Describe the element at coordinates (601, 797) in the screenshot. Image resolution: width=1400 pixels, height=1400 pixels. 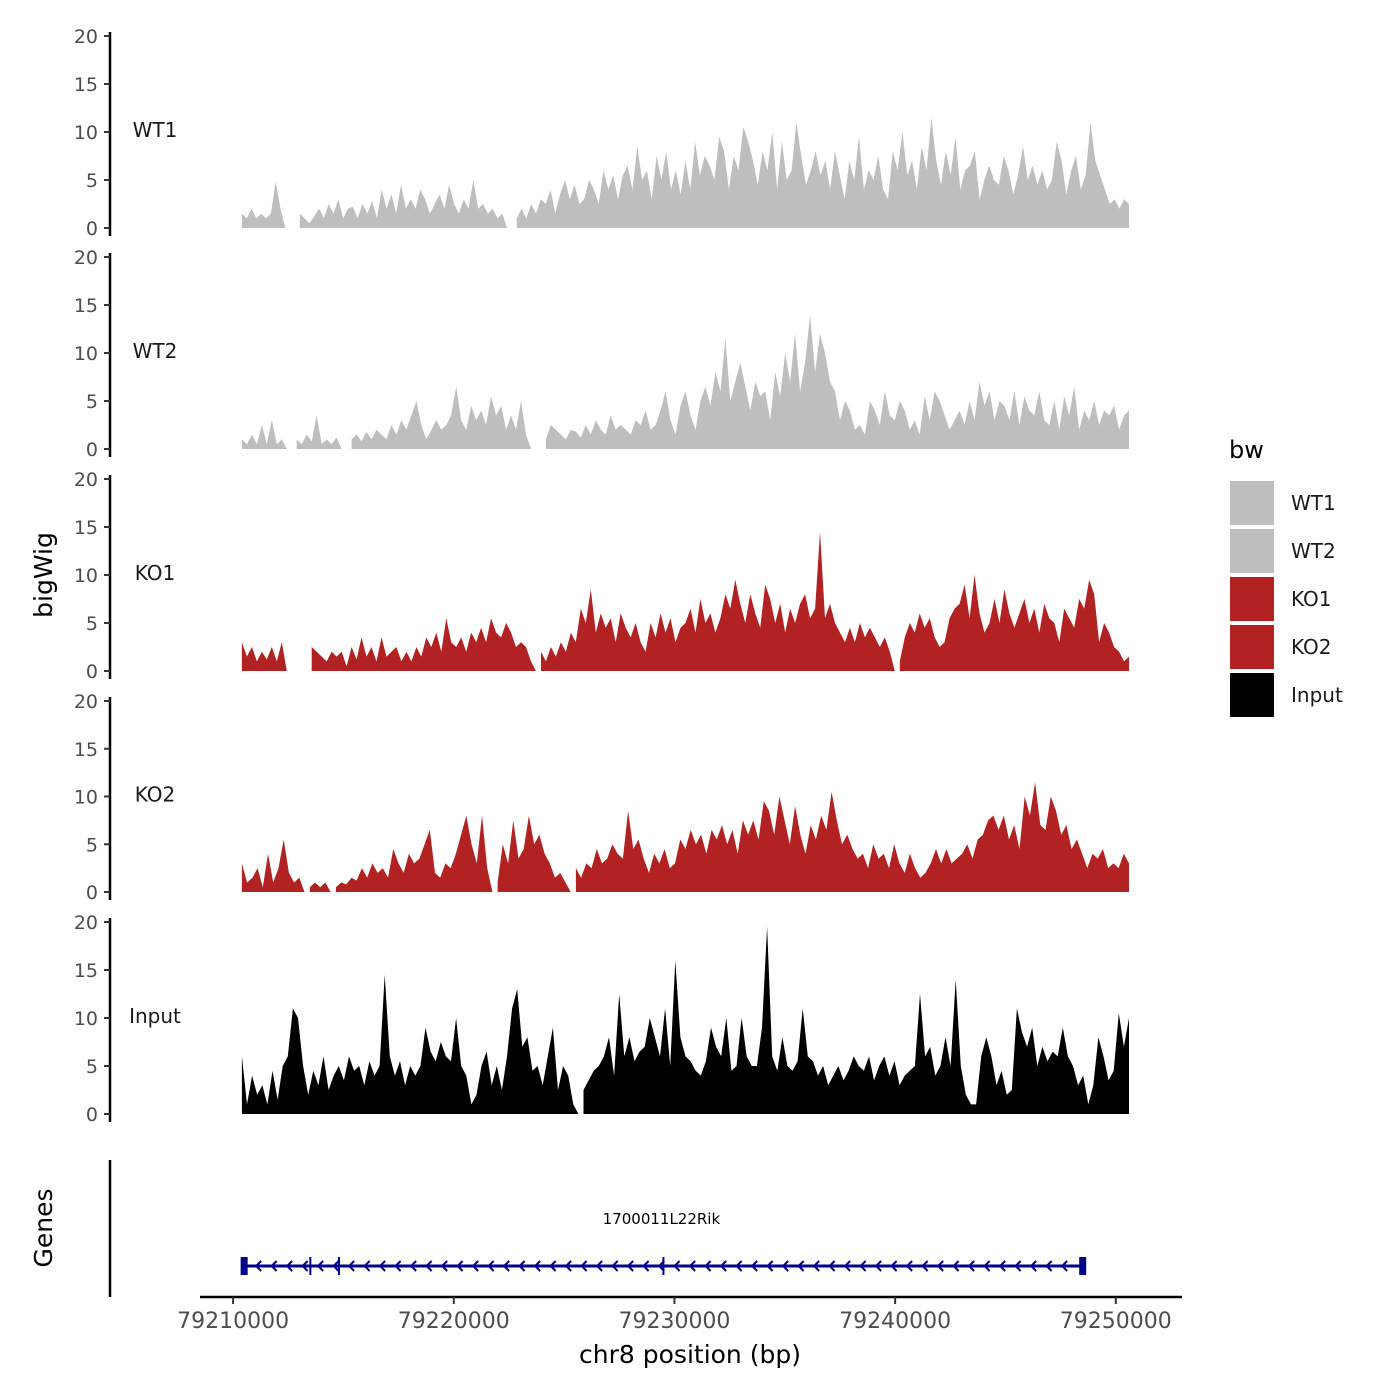
I see `track-ko2: 0 5 10 15 20 KO2` at that location.